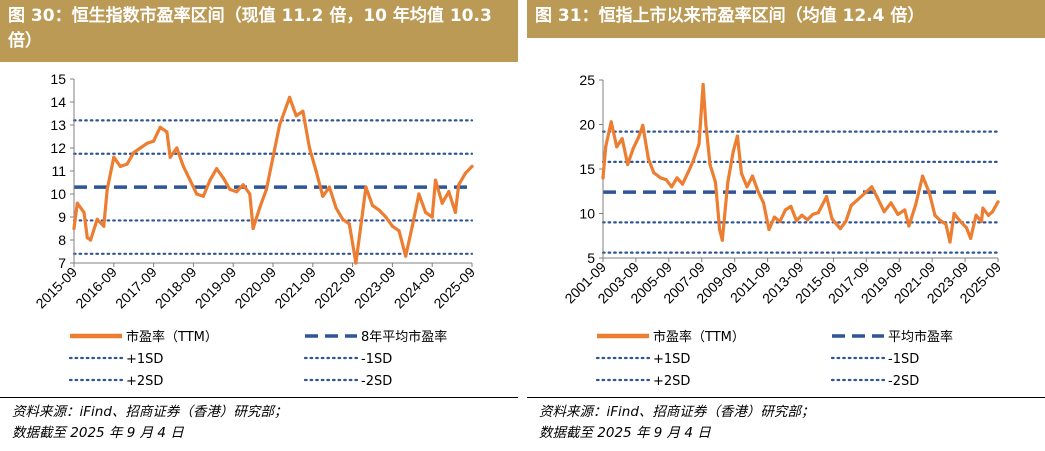 The width and height of the screenshot is (1045, 451). I want to click on y-tick-label: 25, so click(587, 80).